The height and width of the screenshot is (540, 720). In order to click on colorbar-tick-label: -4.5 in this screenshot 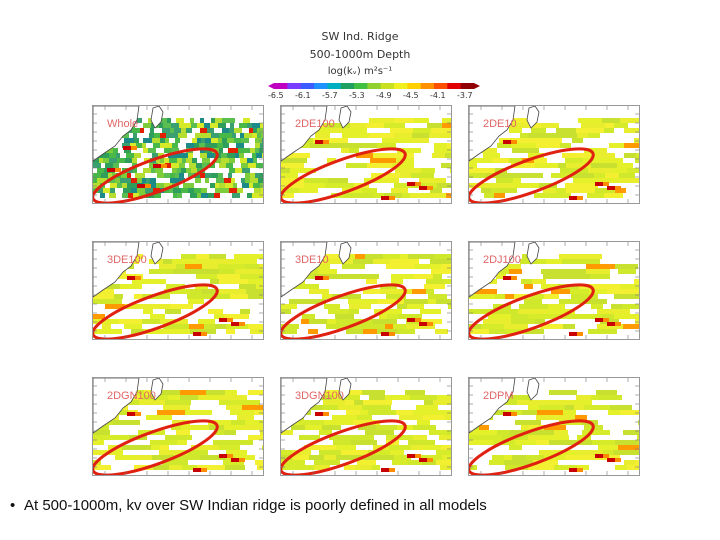, I will do `click(411, 95)`.